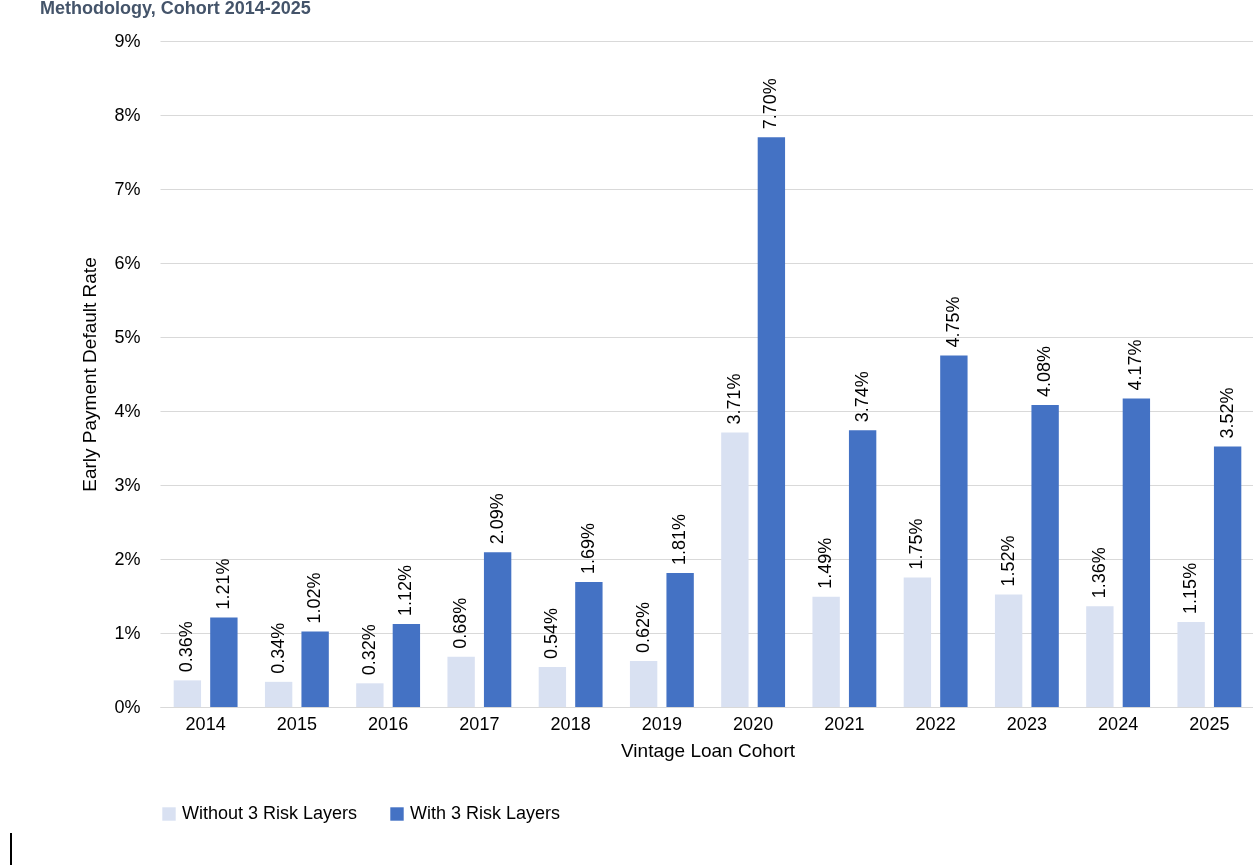 This screenshot has height=865, width=1253. I want to click on y-tick-label: 4%, so click(127, 410).